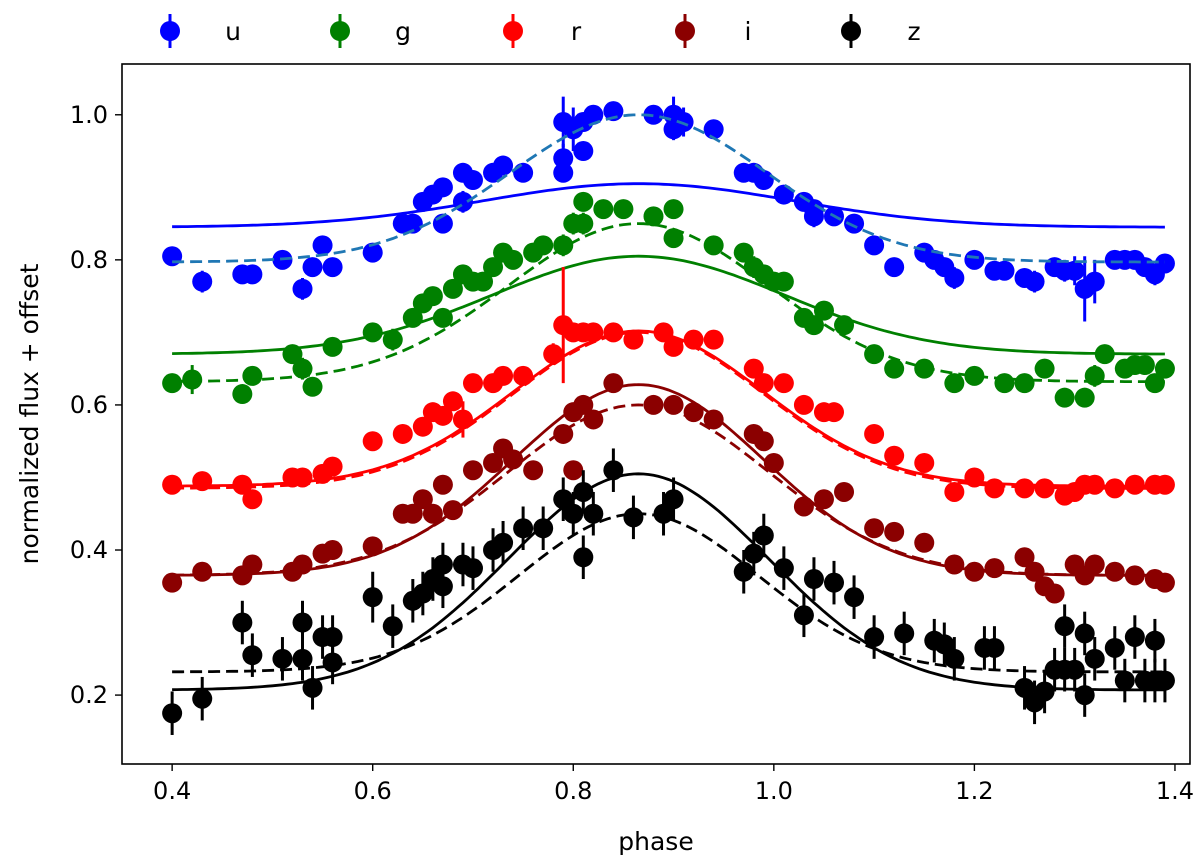 This screenshot has height=865, width=1200. I want to click on legend-marker, so click(685, 31).